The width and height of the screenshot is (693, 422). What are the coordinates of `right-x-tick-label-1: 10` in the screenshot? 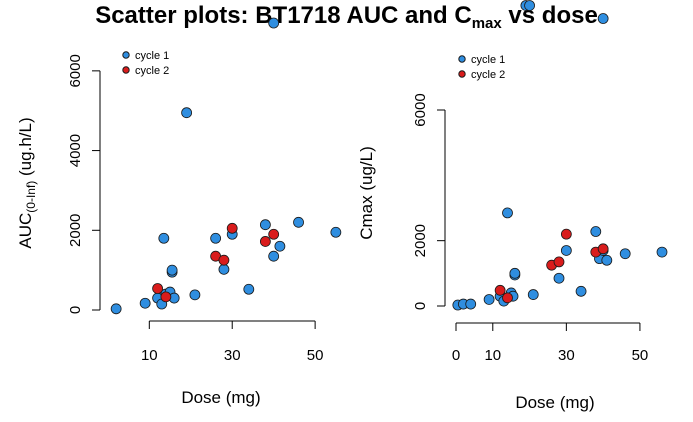 It's located at (492, 355).